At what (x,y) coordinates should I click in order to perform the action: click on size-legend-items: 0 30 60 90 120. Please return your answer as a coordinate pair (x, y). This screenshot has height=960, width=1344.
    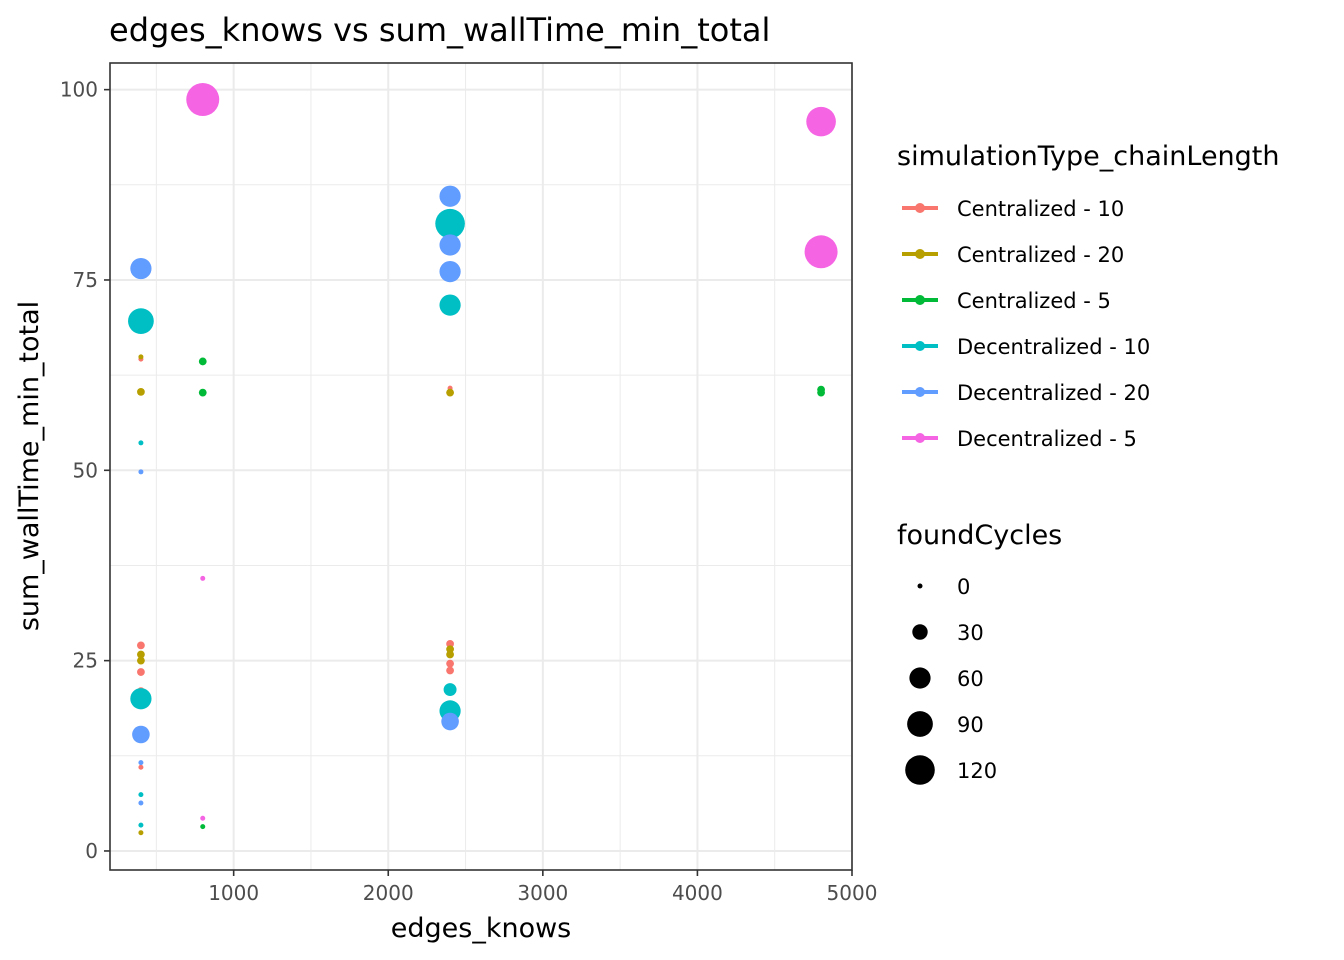
    Looking at the image, I should click on (951, 680).